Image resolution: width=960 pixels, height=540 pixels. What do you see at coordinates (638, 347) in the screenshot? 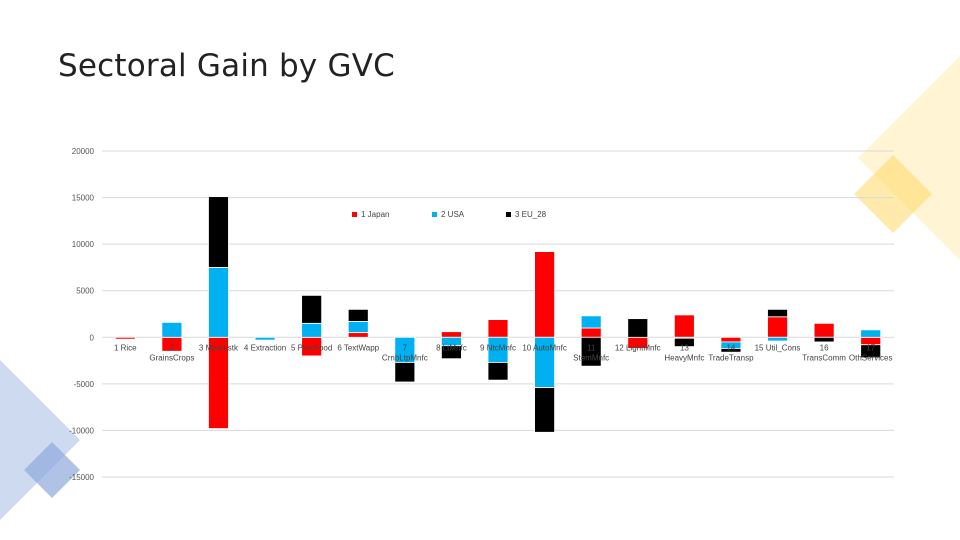
I see `category-label: 12 LightMnfc` at bounding box center [638, 347].